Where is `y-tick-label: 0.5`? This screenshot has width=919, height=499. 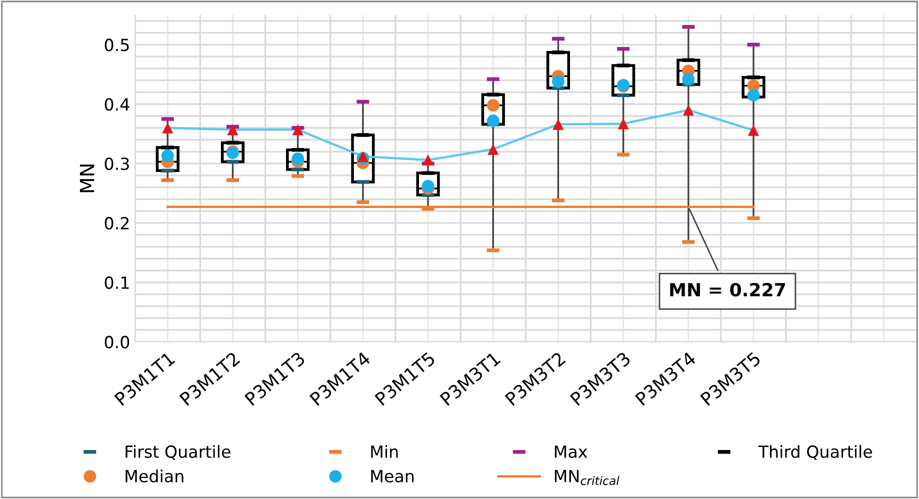 y-tick-label: 0.5 is located at coordinates (116, 45).